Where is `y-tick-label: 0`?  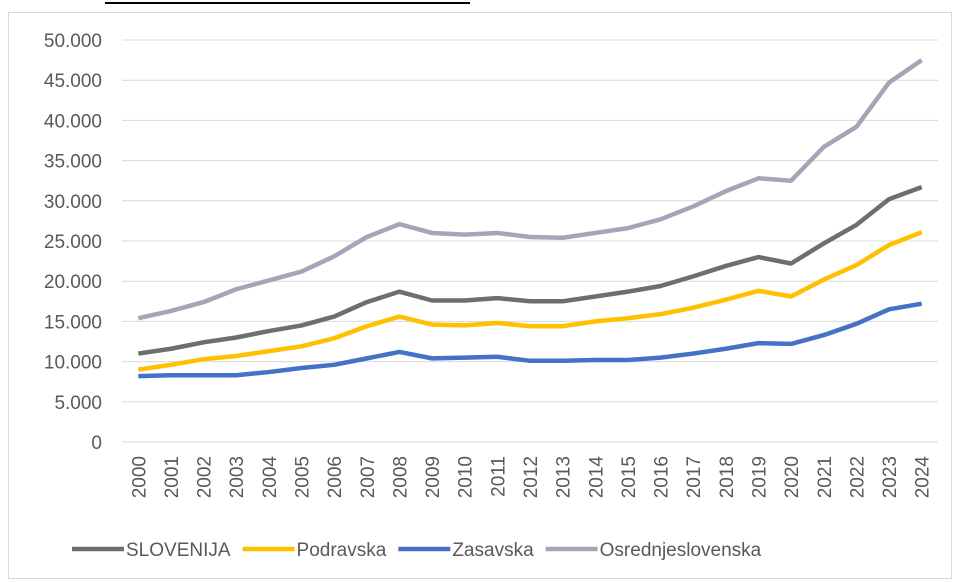
y-tick-label: 0 is located at coordinates (96, 443).